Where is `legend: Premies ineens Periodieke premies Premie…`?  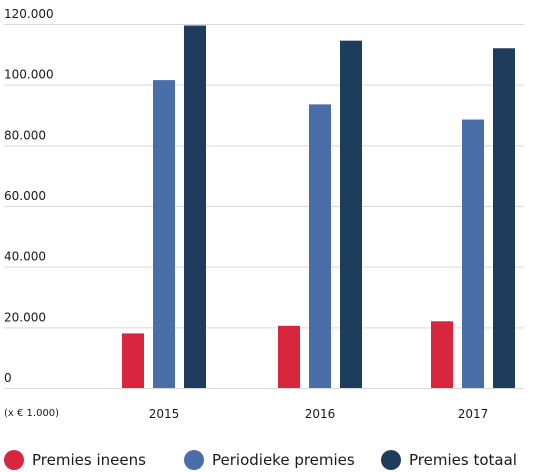 legend: Premies ineens Periodieke premies Premie… is located at coordinates (269, 460).